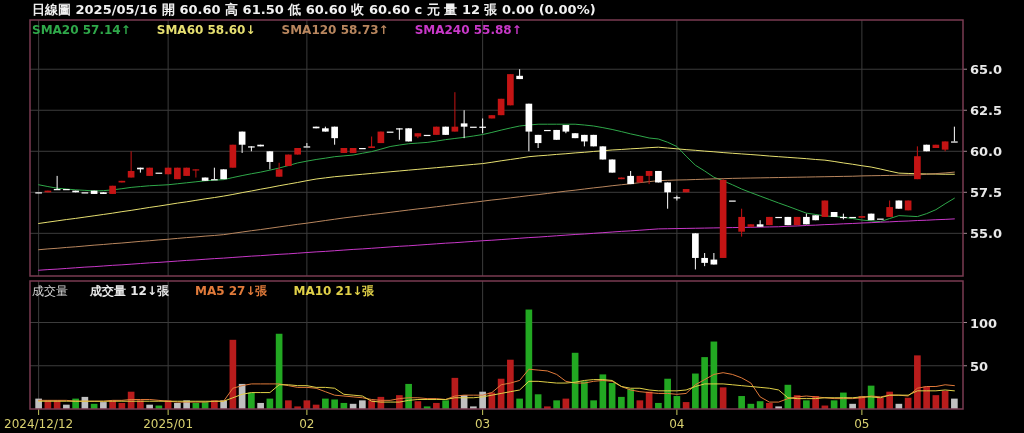 This screenshot has height=433, width=1024. Describe the element at coordinates (129, 291) in the screenshot. I see `text: 成交量 12↓張` at that location.